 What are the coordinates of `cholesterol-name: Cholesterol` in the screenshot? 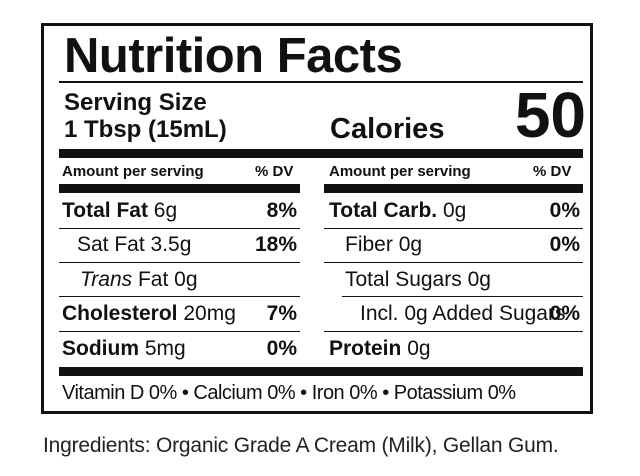 It's located at (120, 313).